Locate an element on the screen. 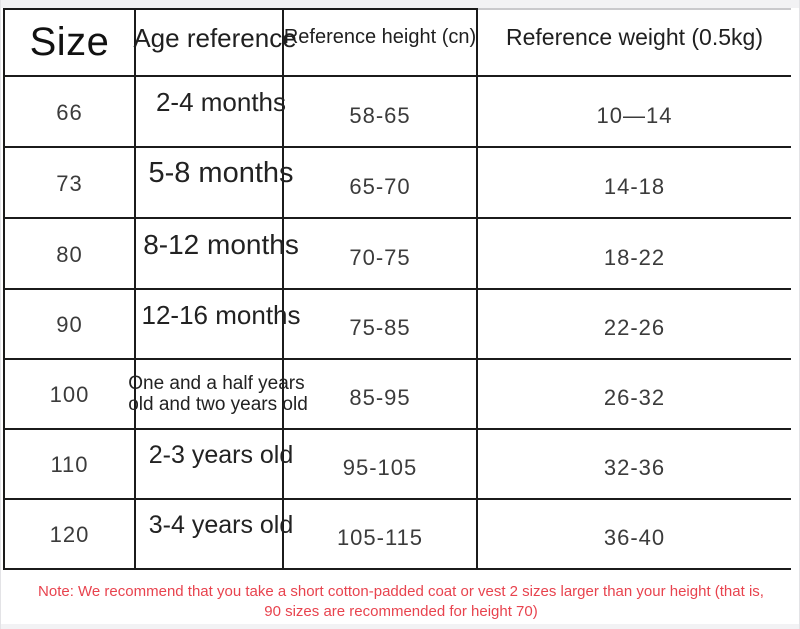  table-row-120-size: 120 is located at coordinates (70, 535).